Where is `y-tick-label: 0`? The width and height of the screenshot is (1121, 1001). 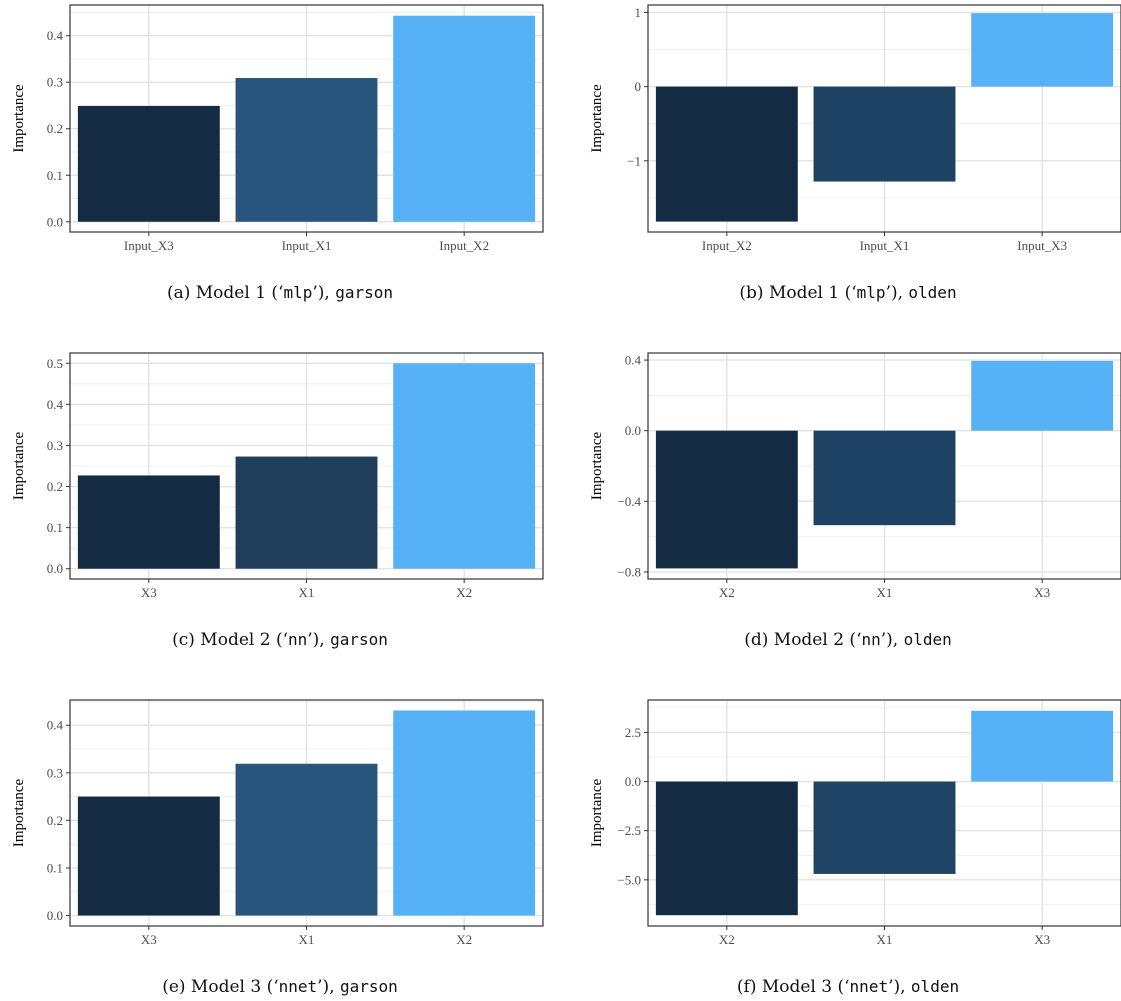 y-tick-label: 0 is located at coordinates (638, 86).